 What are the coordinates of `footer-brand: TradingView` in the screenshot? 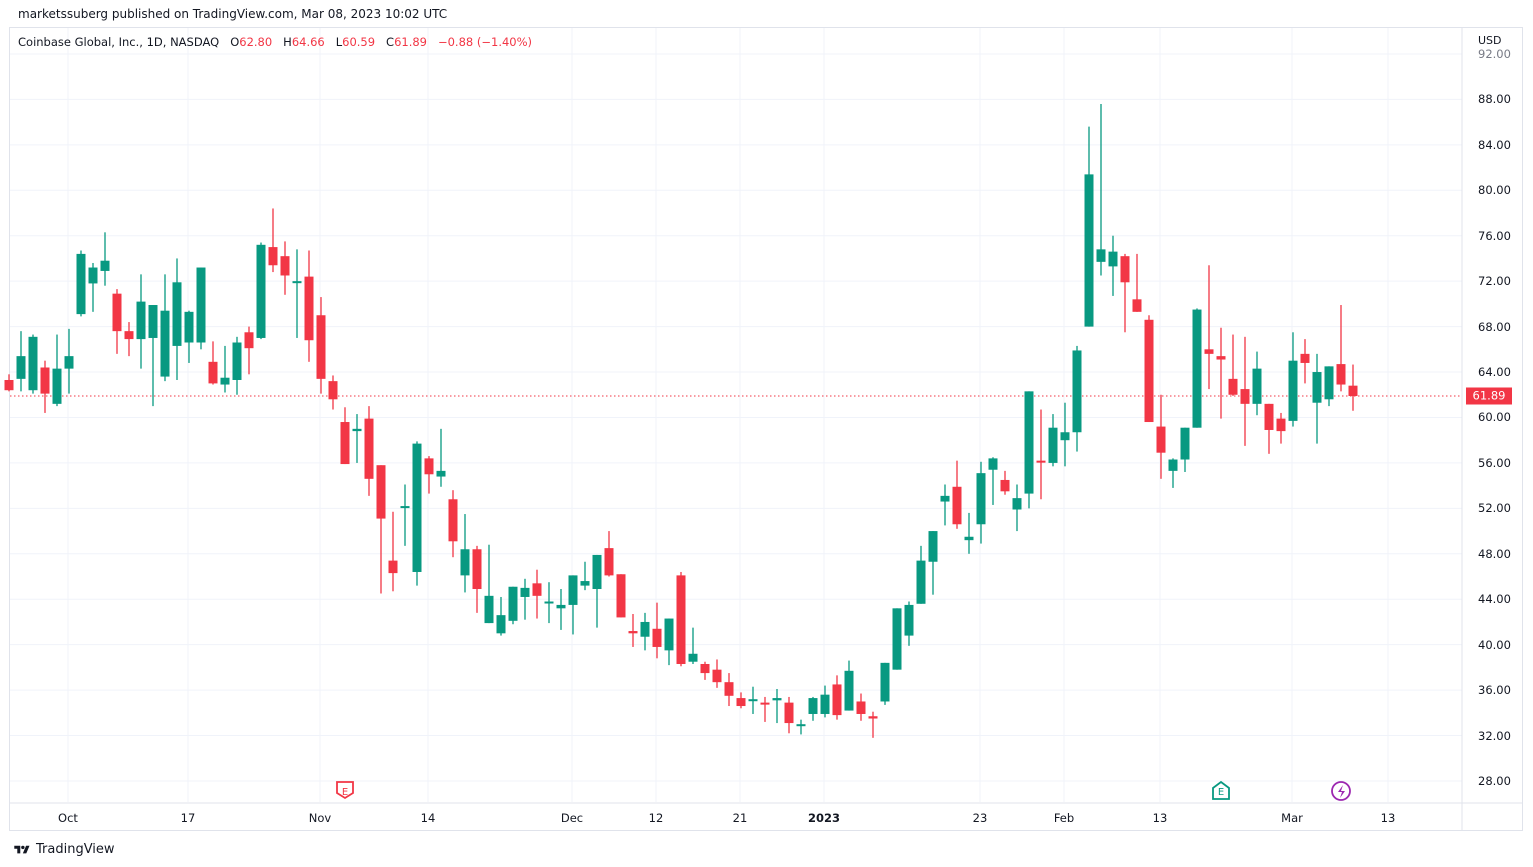 It's located at (63, 849).